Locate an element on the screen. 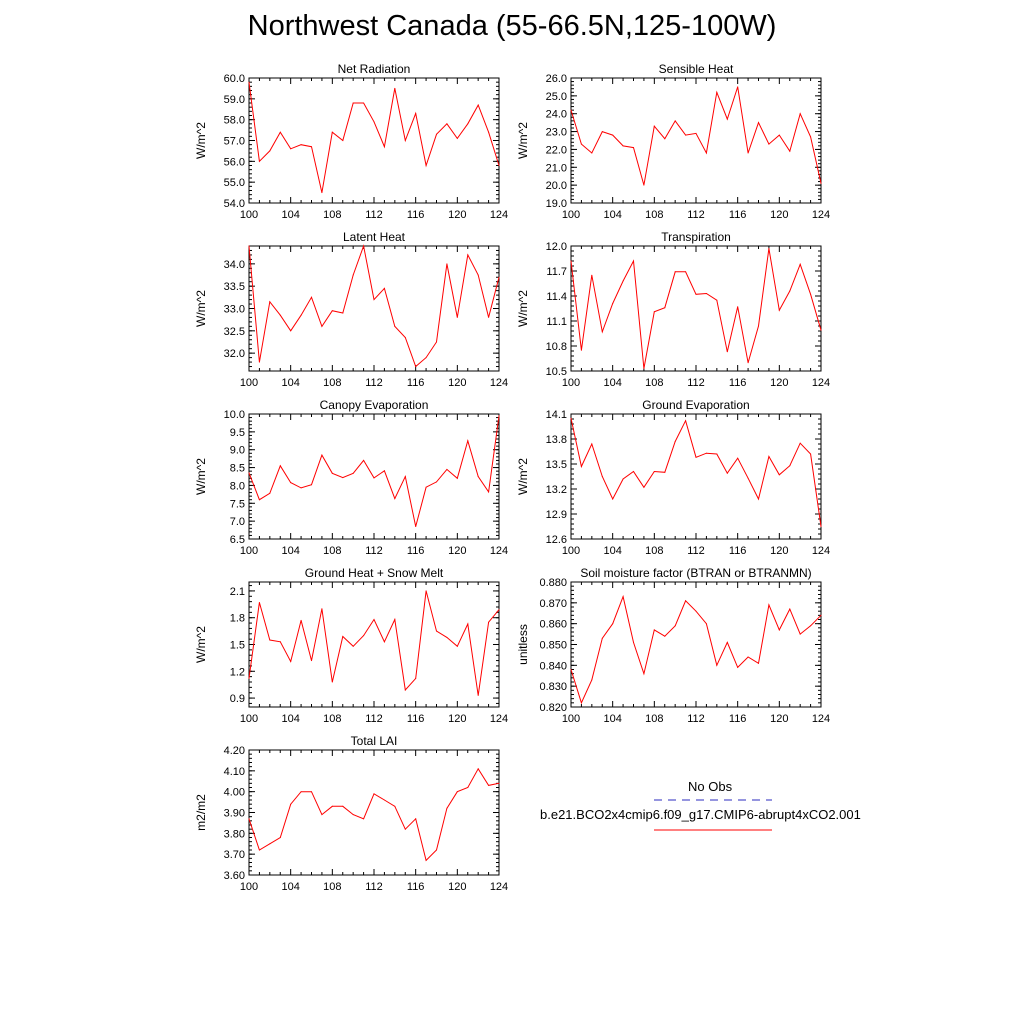  y-tick-label: 11.1 is located at coordinates (556, 322).